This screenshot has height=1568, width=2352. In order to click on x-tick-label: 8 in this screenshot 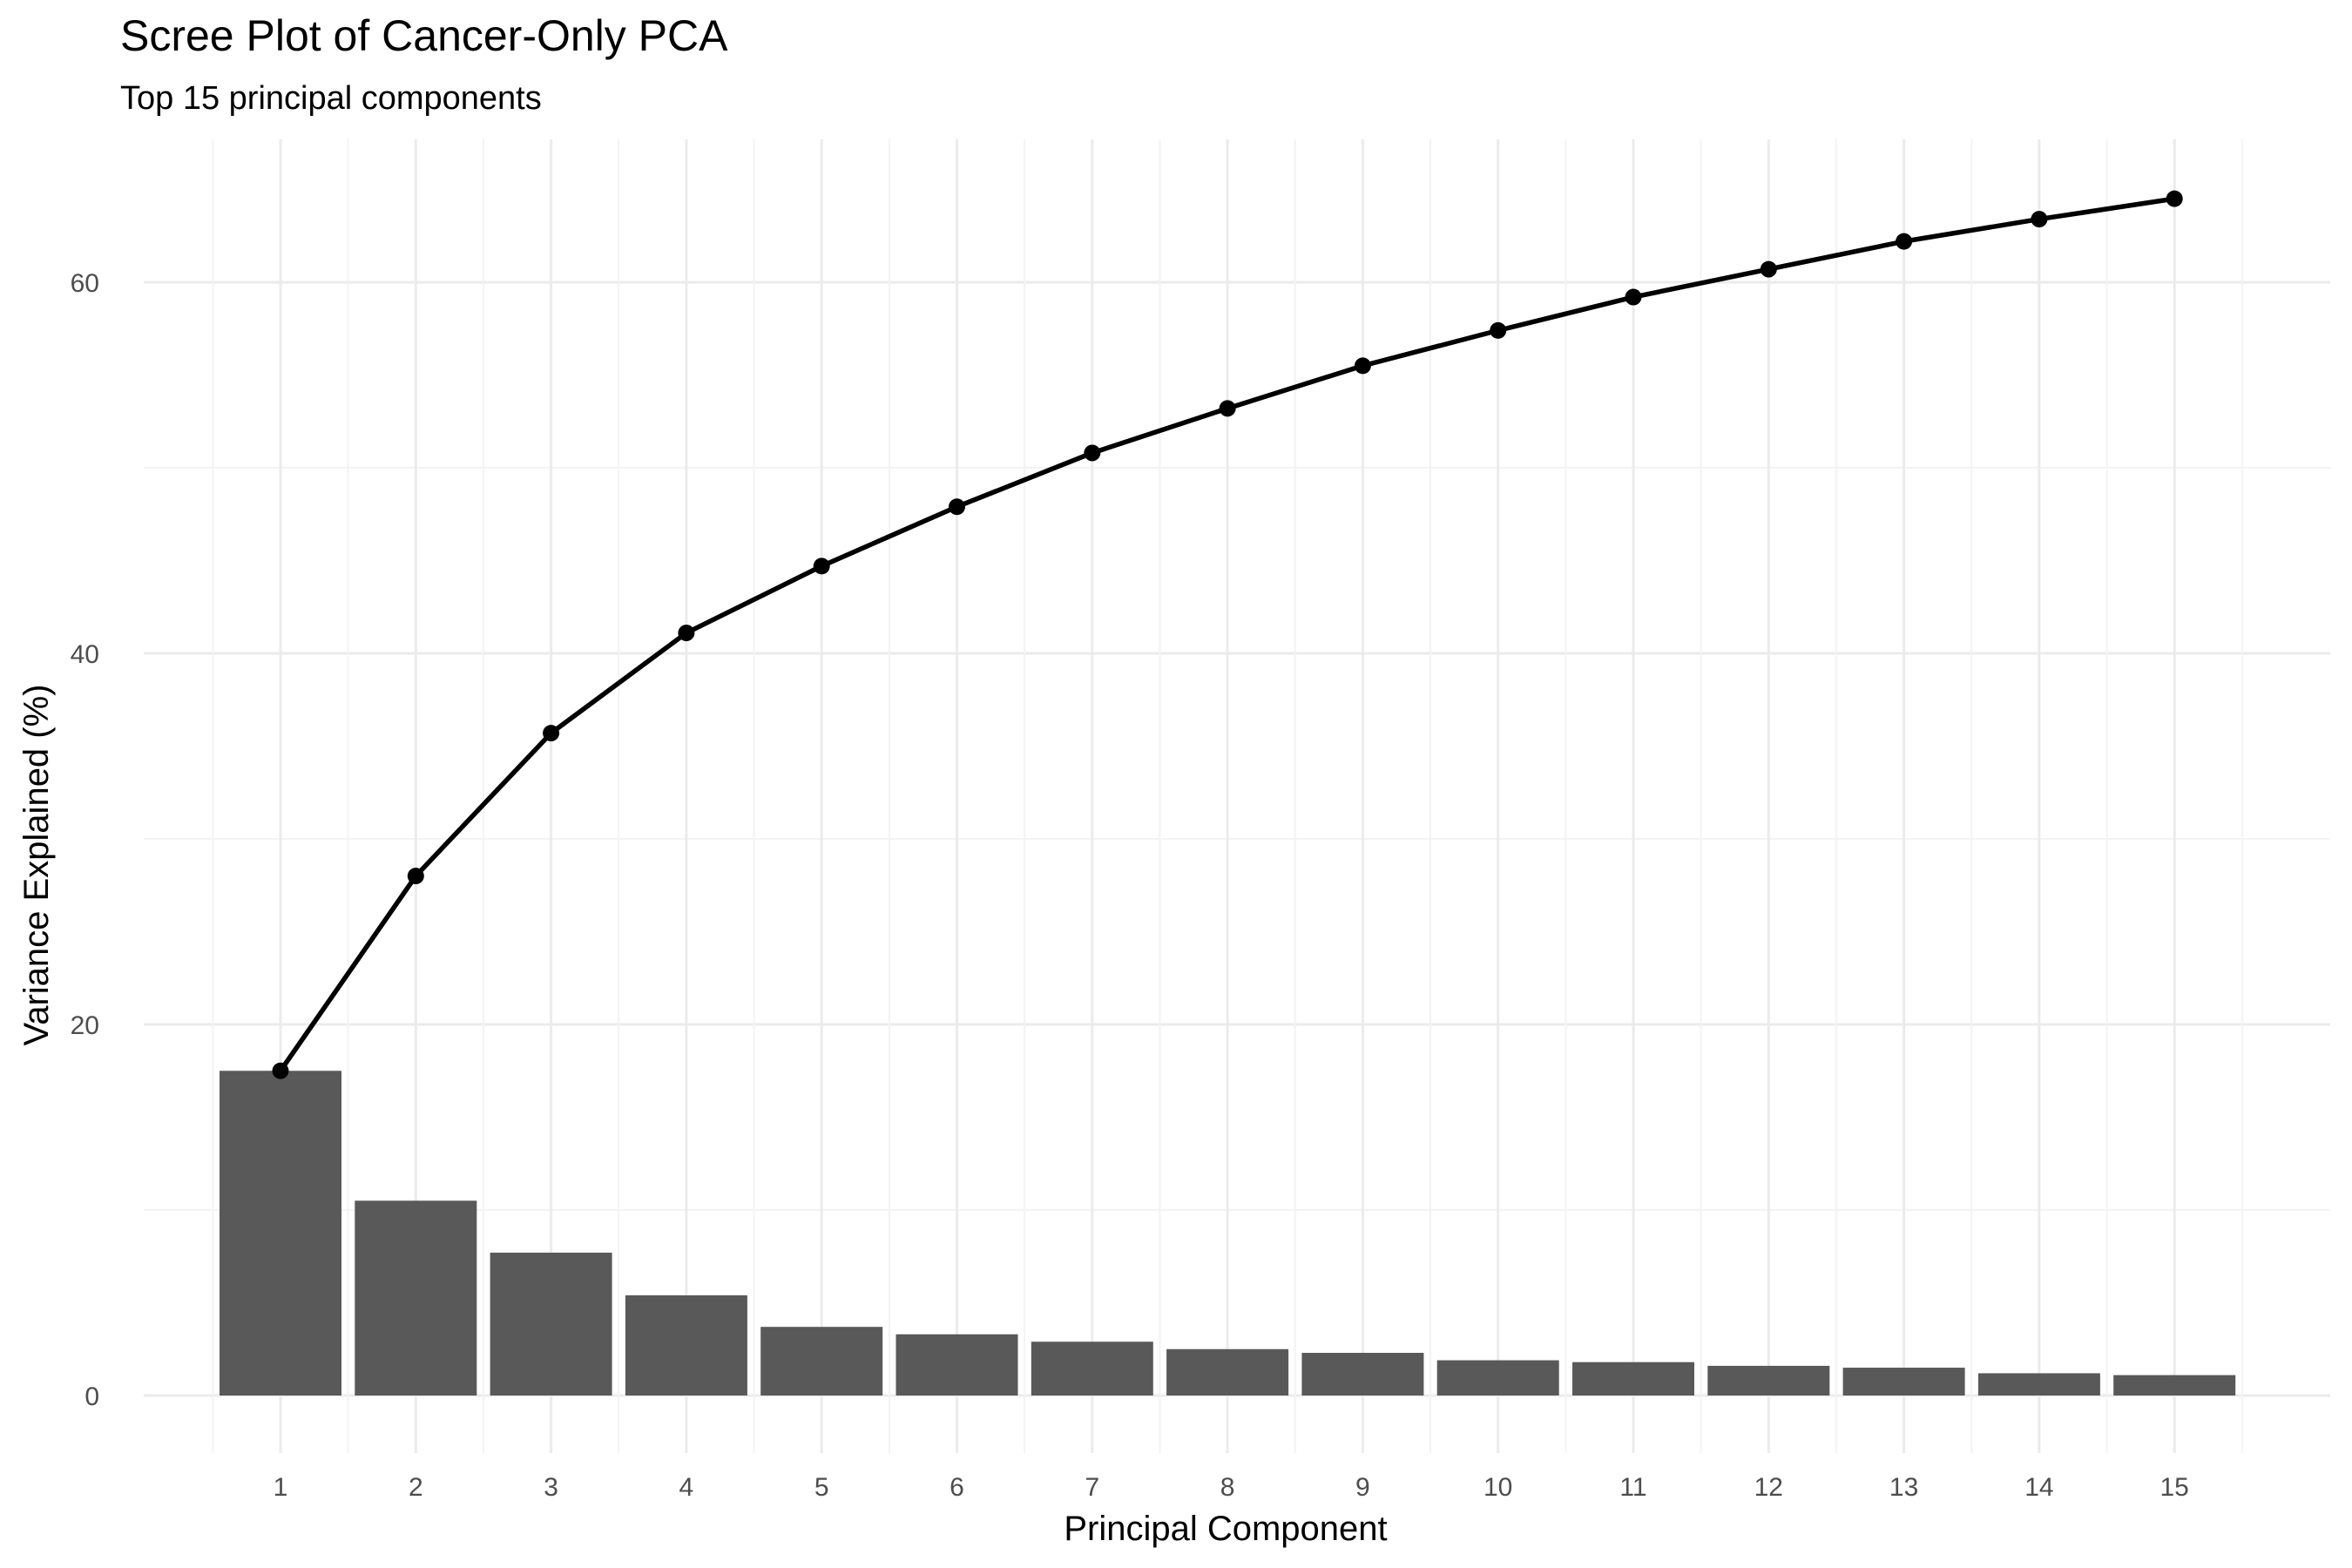, I will do `click(1227, 1487)`.